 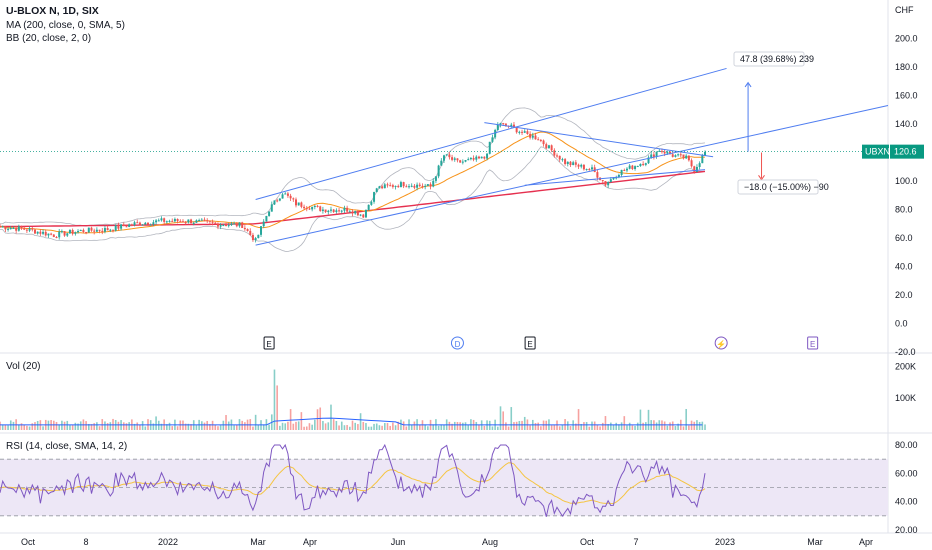 I want to click on rsi-line, so click(x=353, y=480).